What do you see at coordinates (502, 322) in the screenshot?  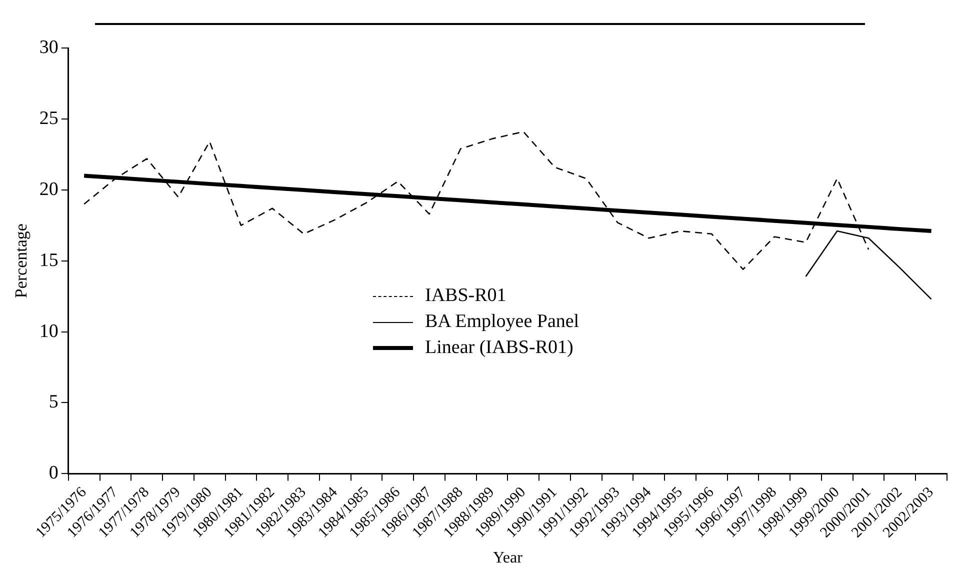 I see `legend-label: BA Employee Panel` at bounding box center [502, 322].